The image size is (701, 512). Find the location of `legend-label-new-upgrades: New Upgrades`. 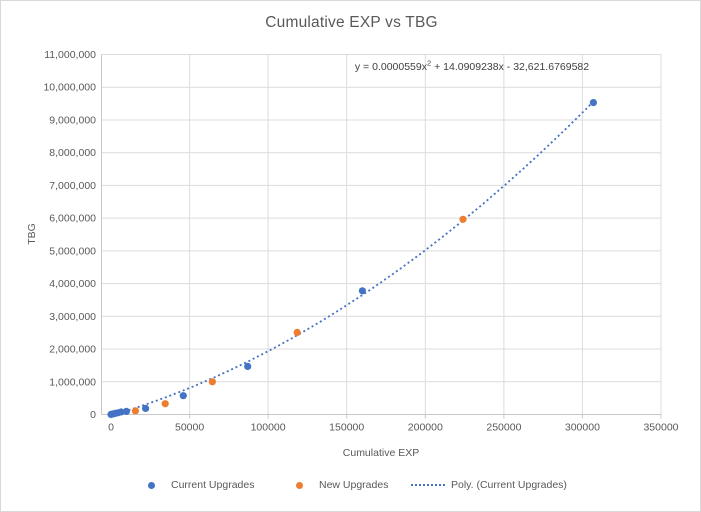

legend-label-new-upgrades: New Upgrades is located at coordinates (354, 485).